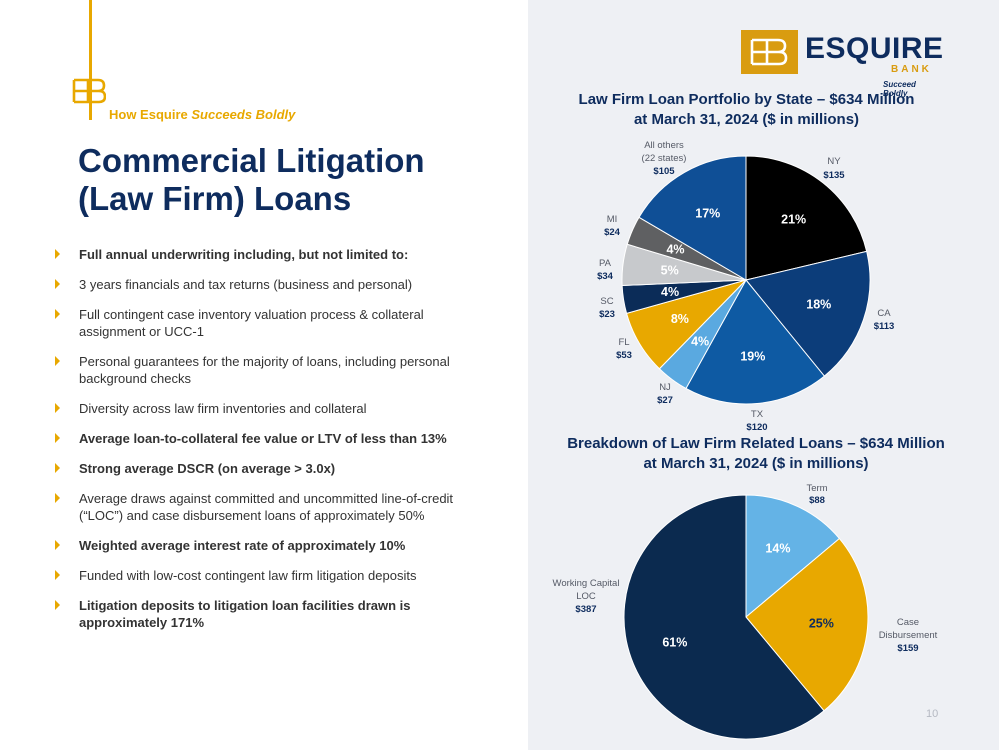 The height and width of the screenshot is (750, 999). What do you see at coordinates (605, 263) in the screenshot?
I see `pie-name-label: PA` at bounding box center [605, 263].